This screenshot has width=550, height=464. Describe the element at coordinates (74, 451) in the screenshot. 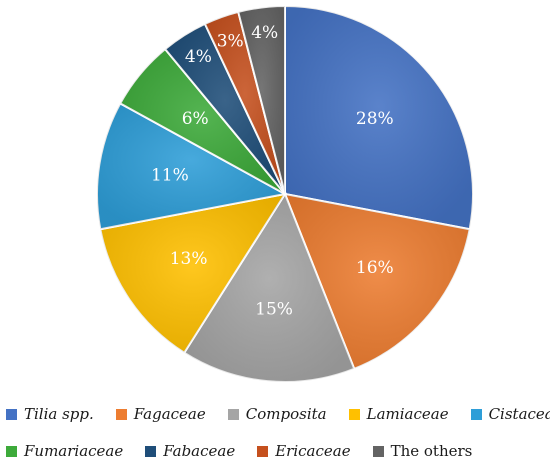

I see `legend-label: Fumariaceae` at that location.